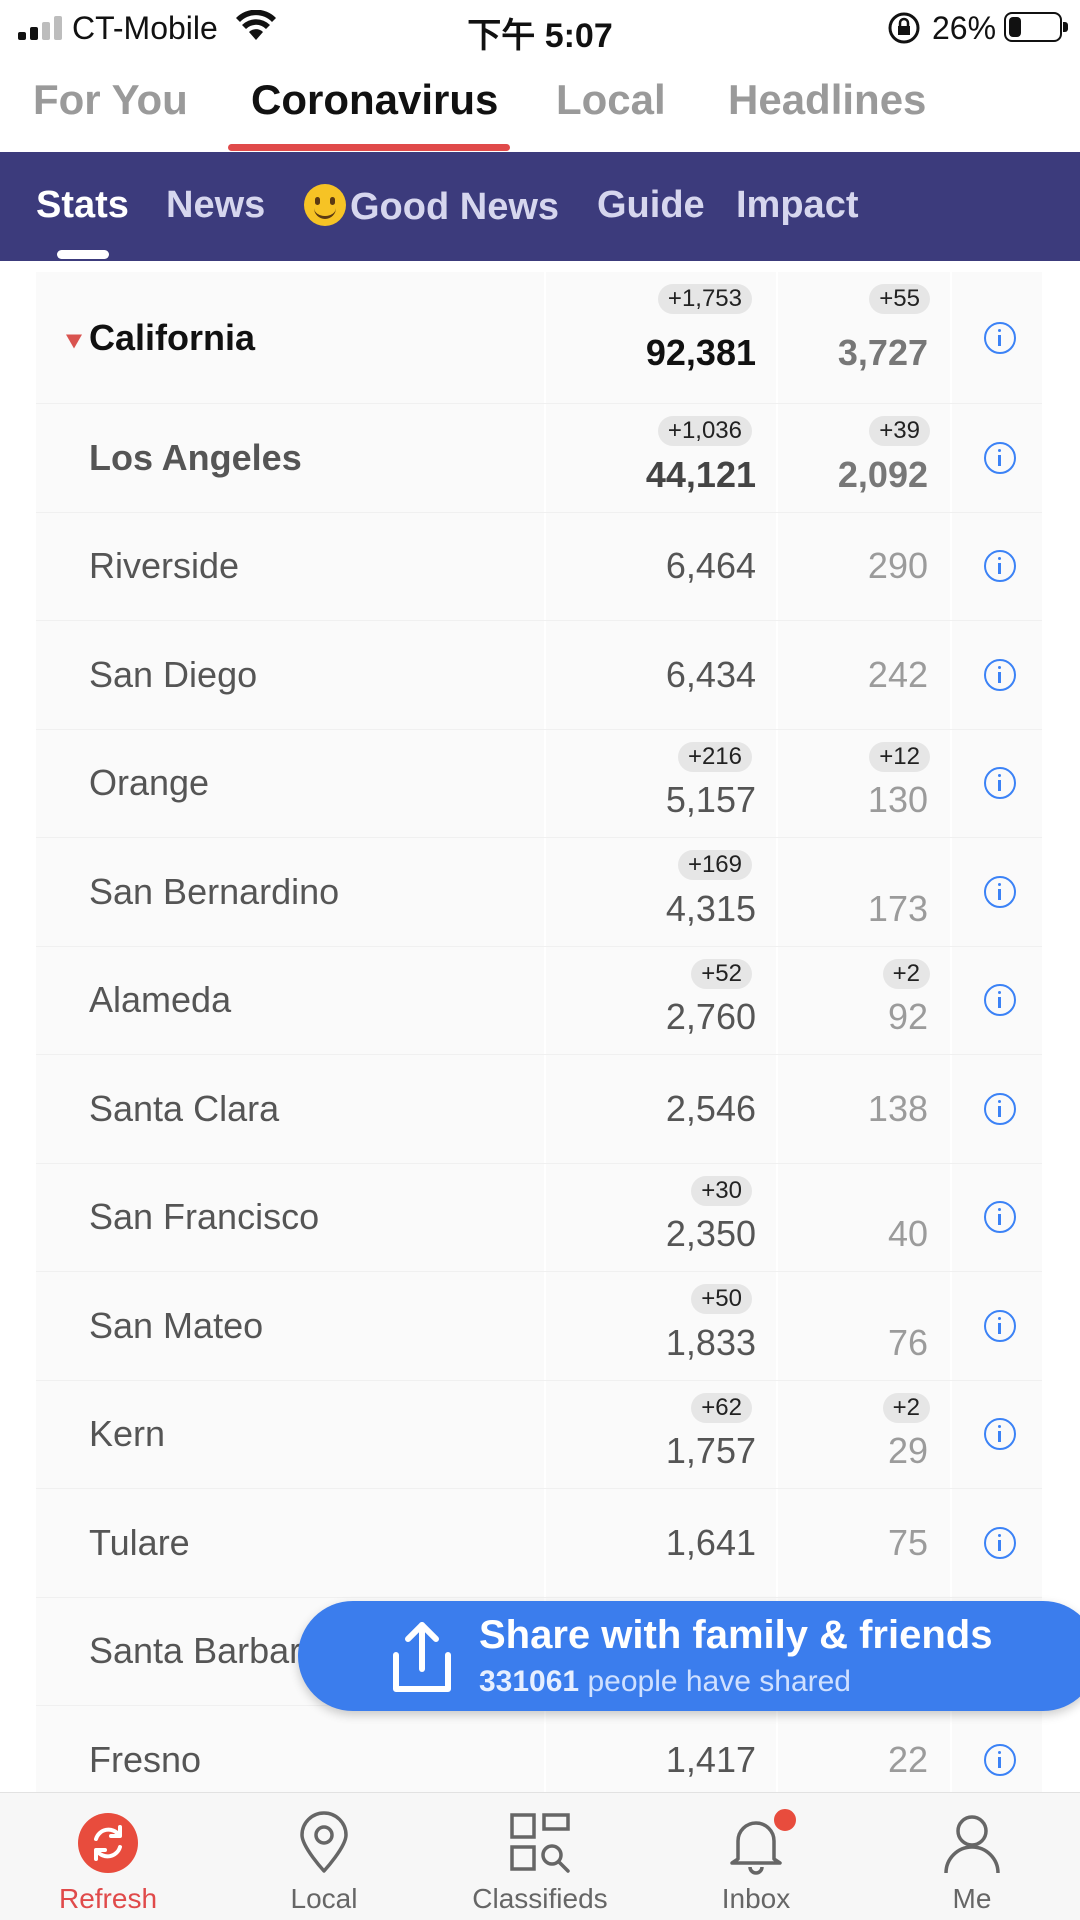 Image resolution: width=1080 pixels, height=1920 pixels. What do you see at coordinates (369, 147) in the screenshot?
I see `active-tab-indicator` at bounding box center [369, 147].